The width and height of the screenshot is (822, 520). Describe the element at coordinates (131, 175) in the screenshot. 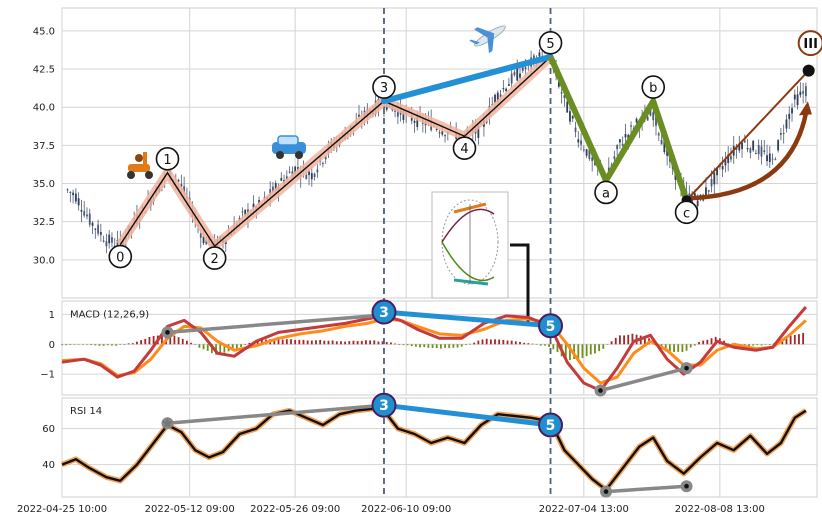

I see `scooter-wheel` at that location.